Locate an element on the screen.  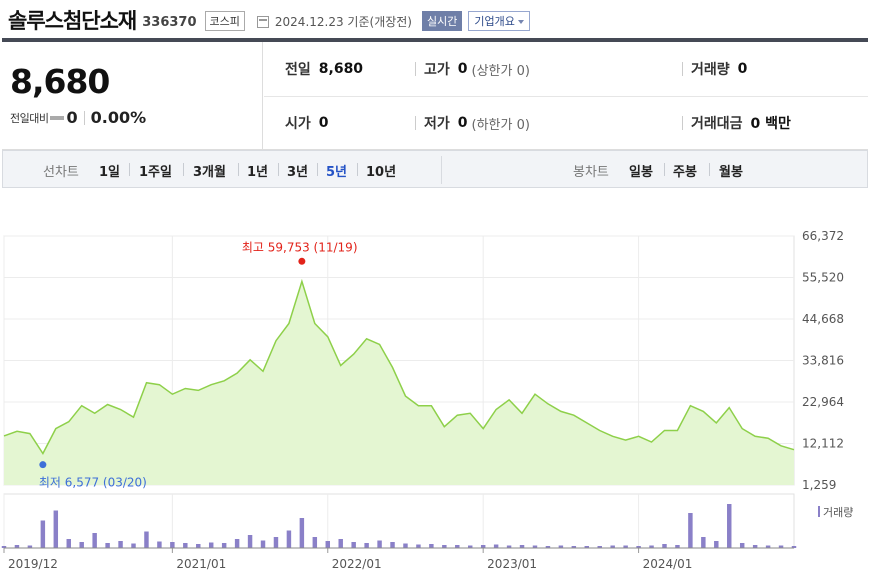
x-tick-label: 2019/12 is located at coordinates (33, 564).